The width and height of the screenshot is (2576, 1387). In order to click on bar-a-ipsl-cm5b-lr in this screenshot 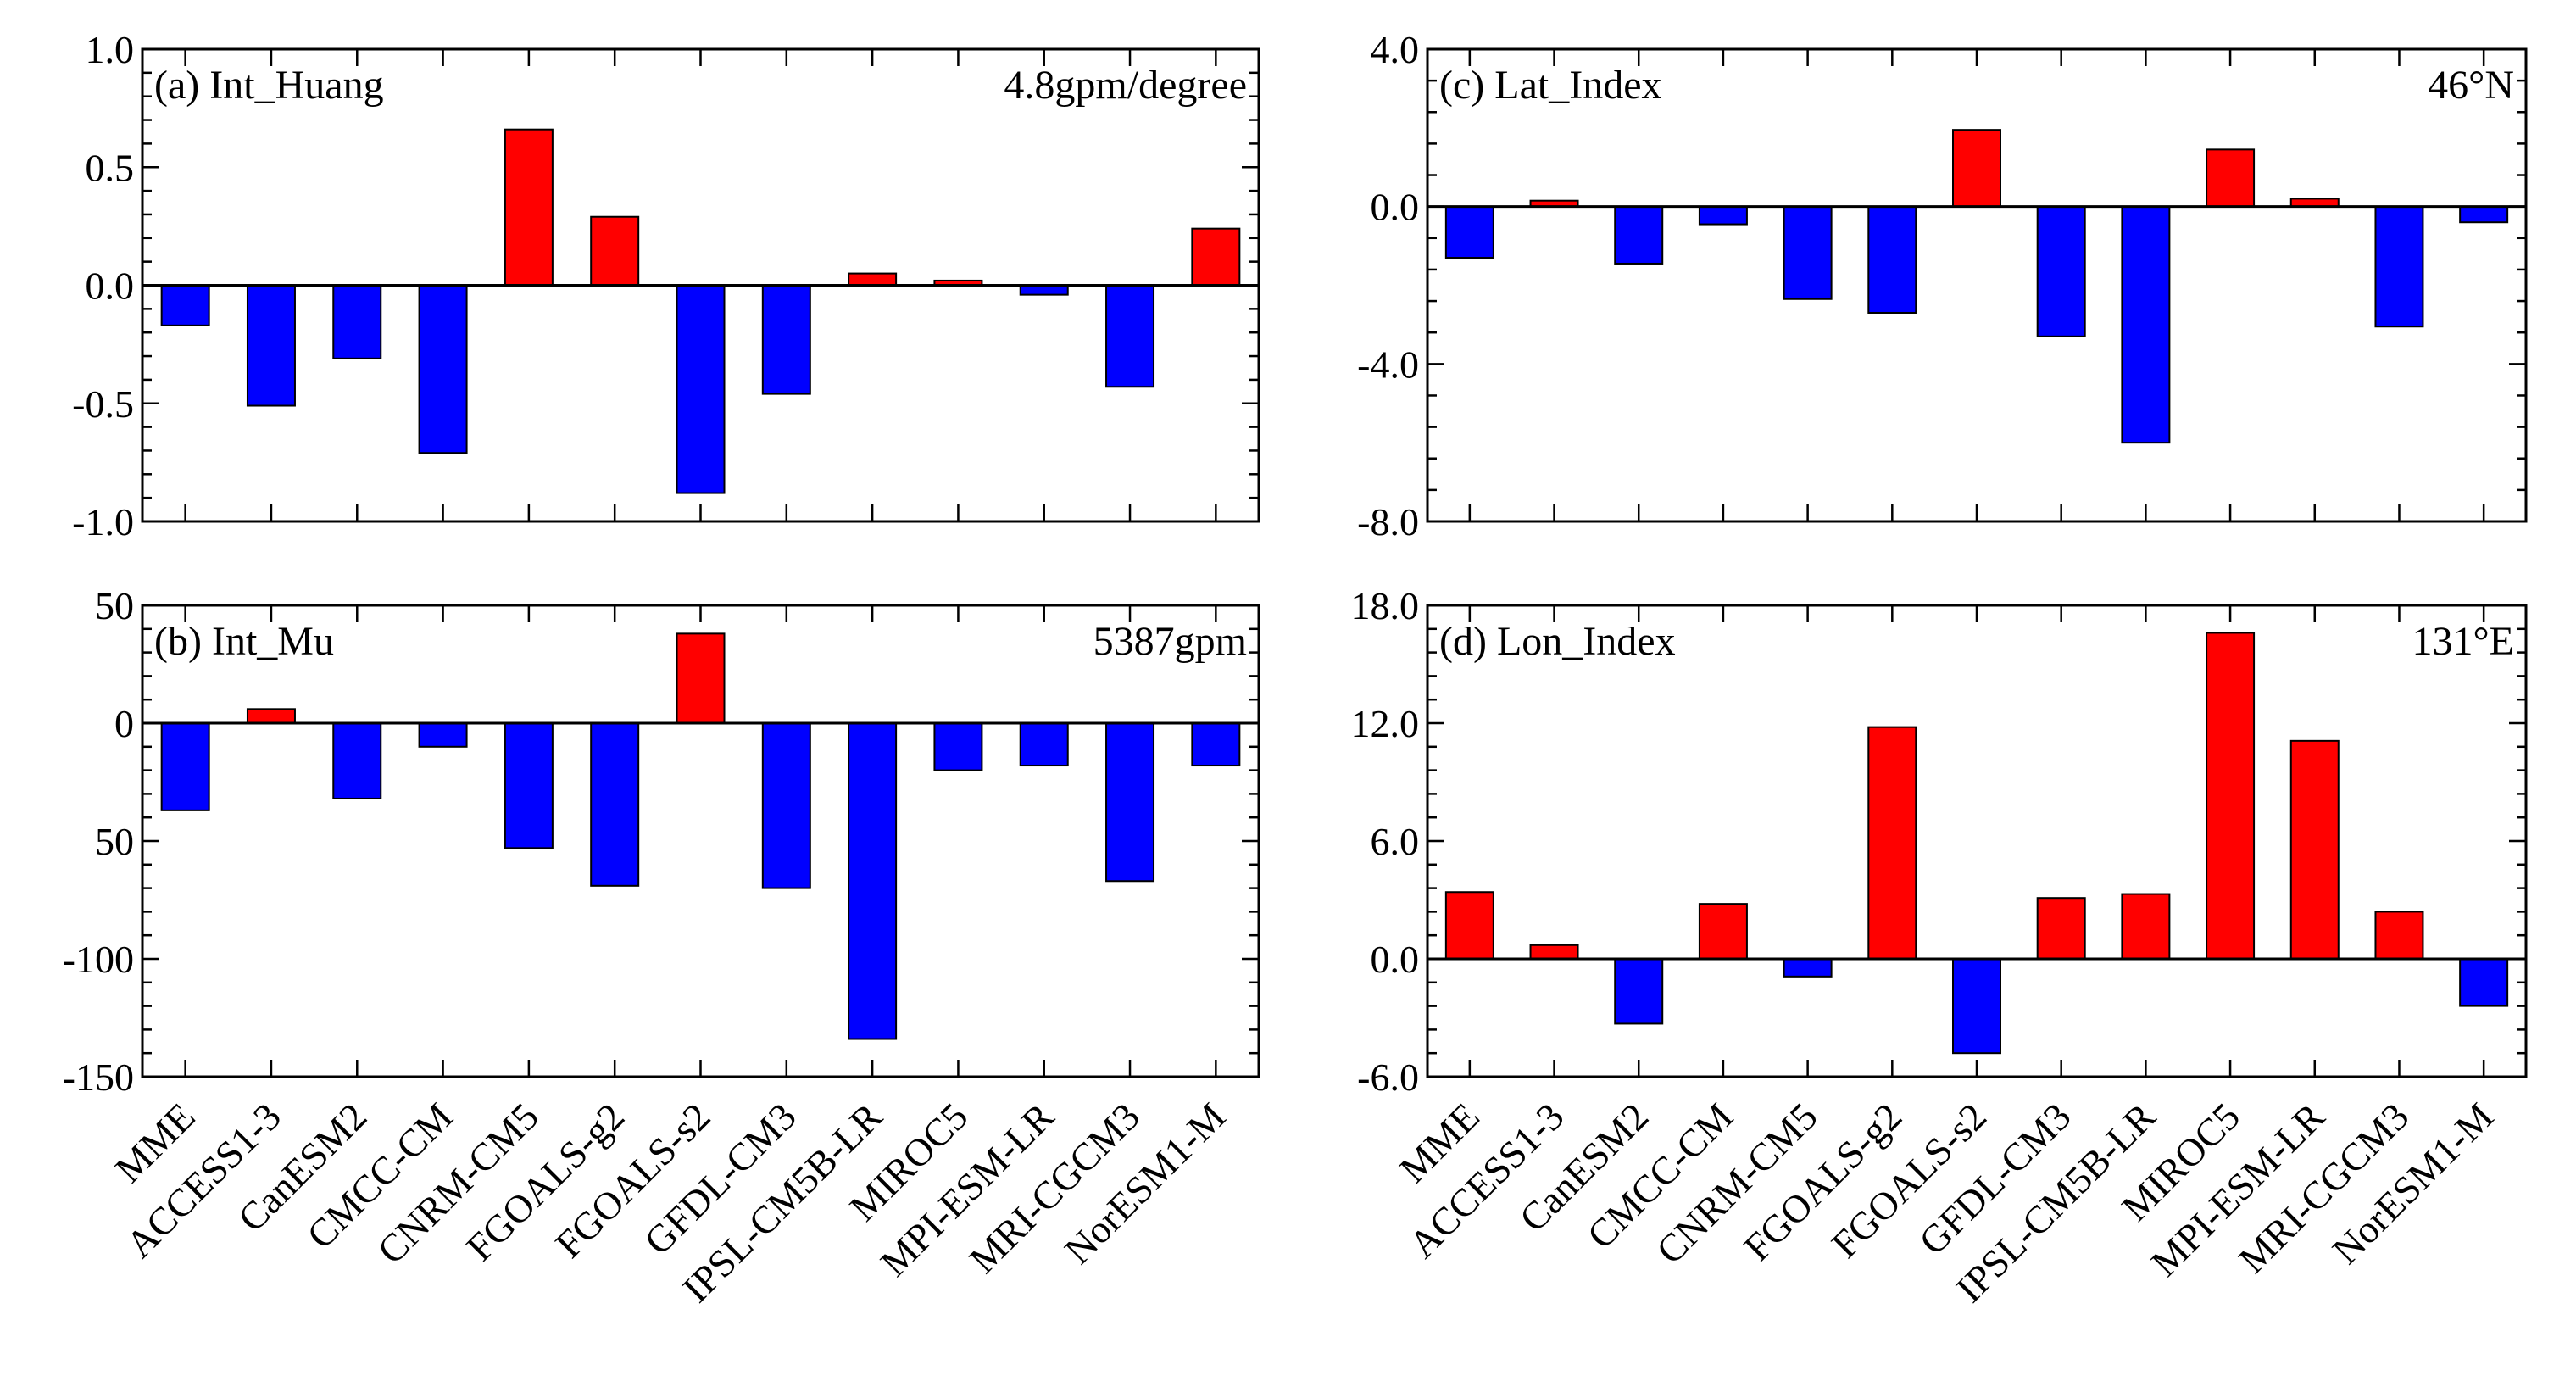, I will do `click(873, 279)`.